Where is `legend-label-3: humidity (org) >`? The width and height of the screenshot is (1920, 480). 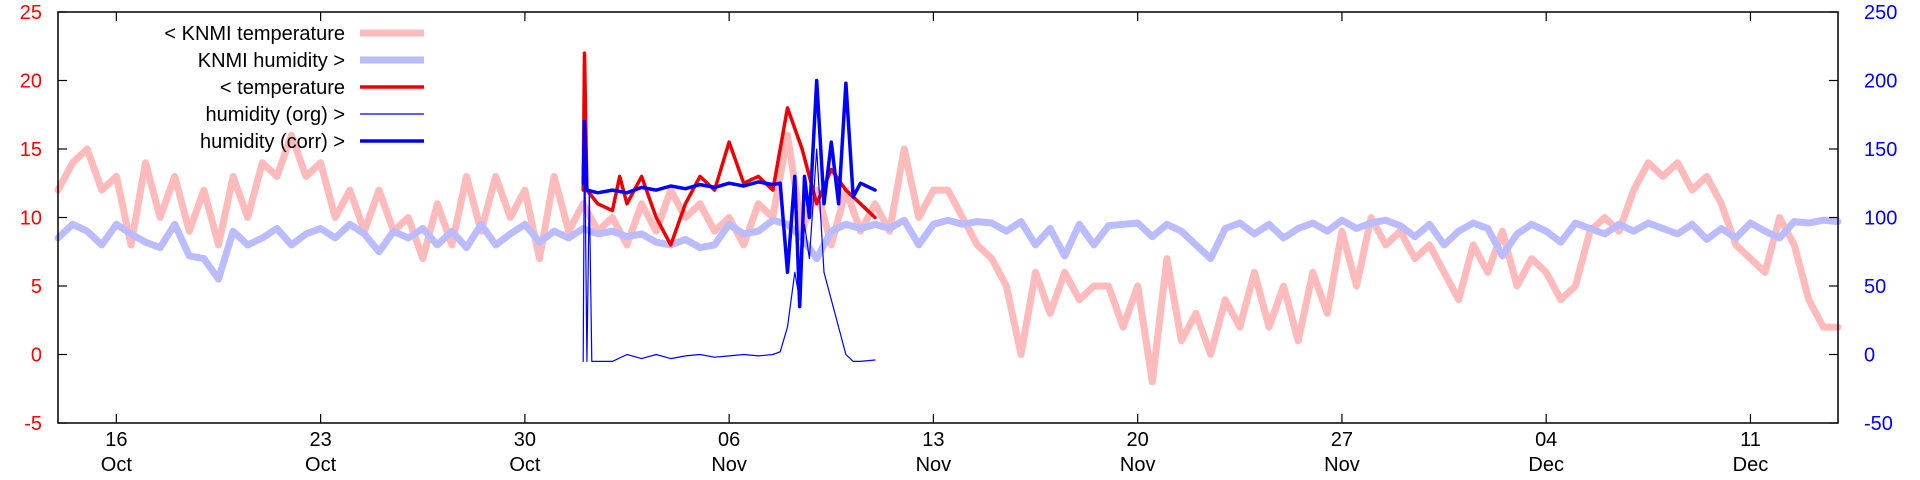 legend-label-3: humidity (org) > is located at coordinates (276, 115).